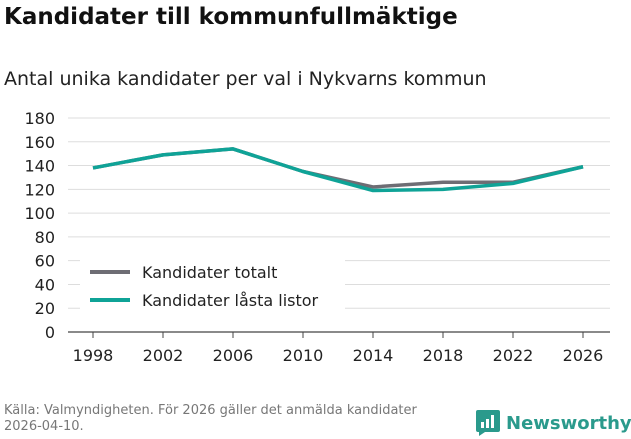  Describe the element at coordinates (230, 300) in the screenshot. I see `legend-label: Kandidater låsta listor` at that location.